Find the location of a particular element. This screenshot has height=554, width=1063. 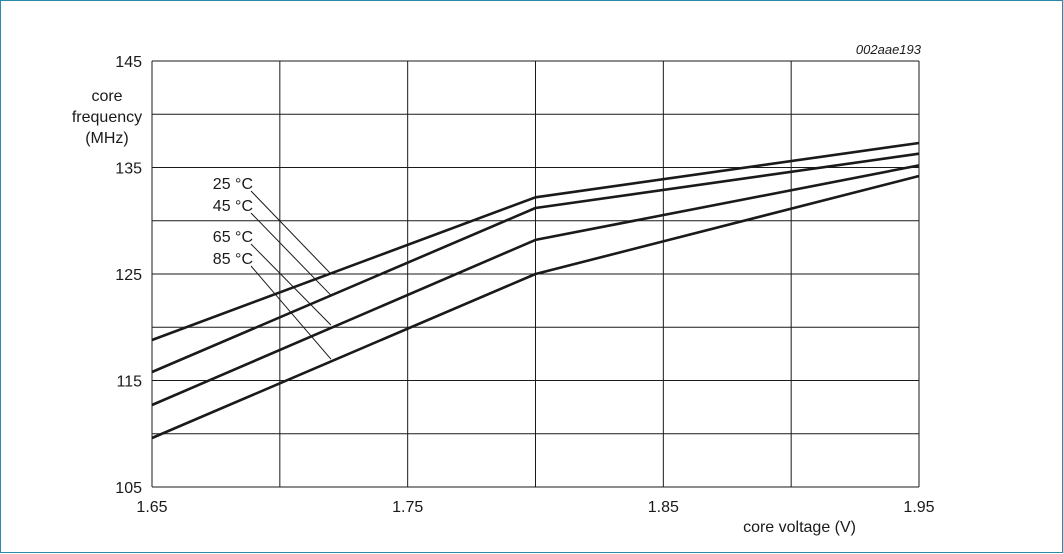

series-label: 45 °C is located at coordinates (233, 206).